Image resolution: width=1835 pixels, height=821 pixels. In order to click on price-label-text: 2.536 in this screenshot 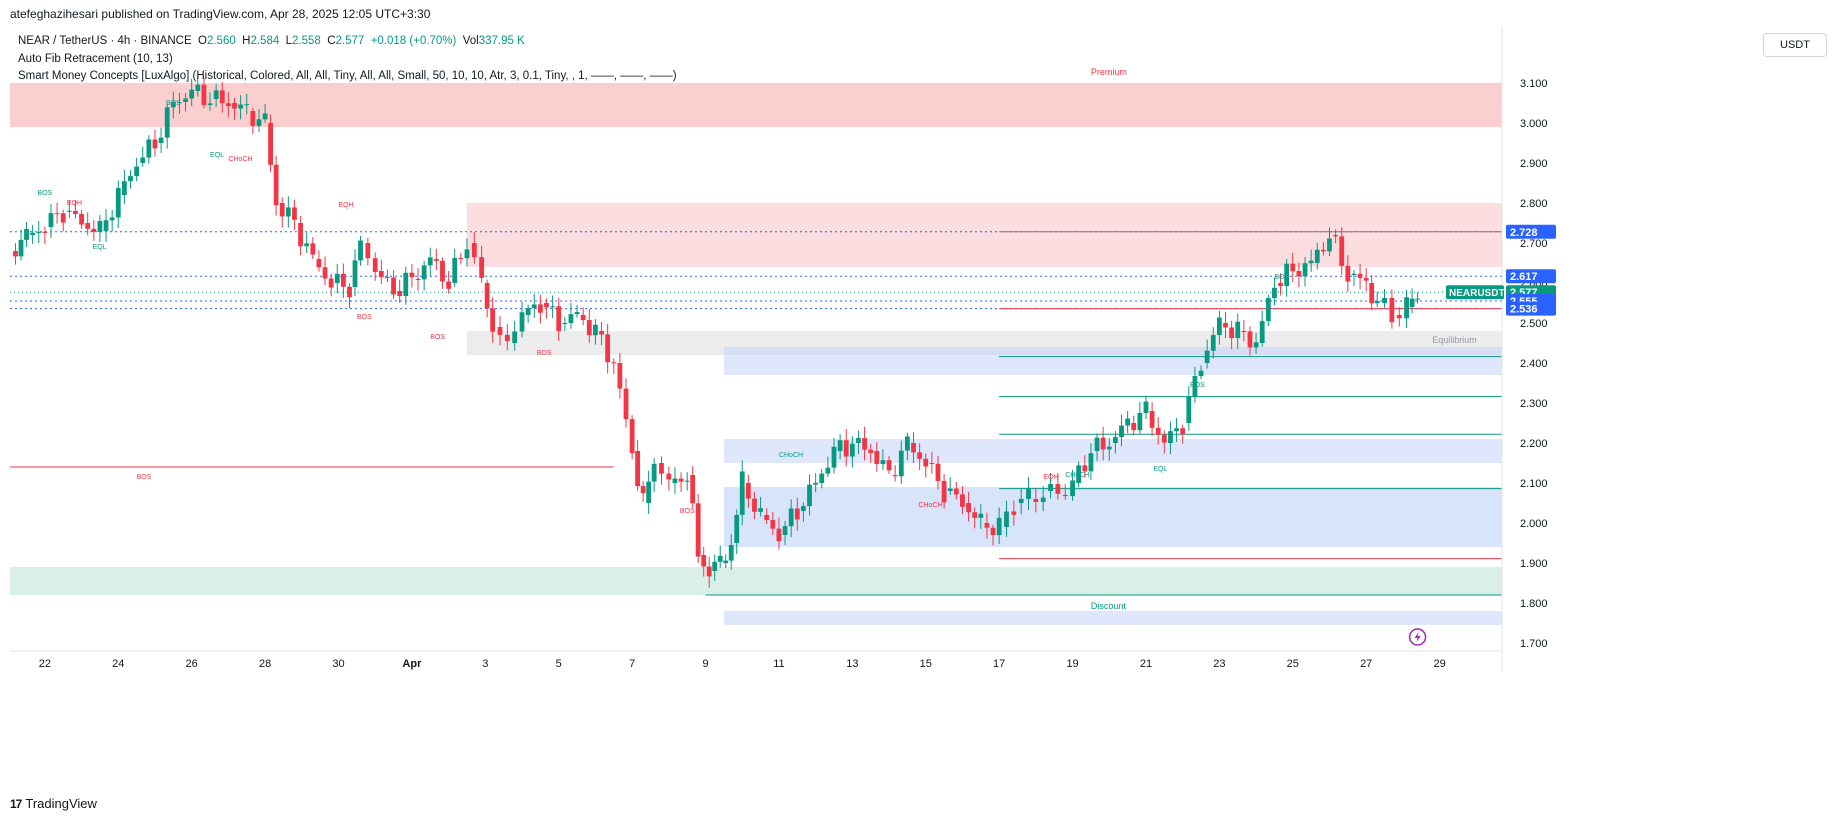, I will do `click(1524, 310)`.